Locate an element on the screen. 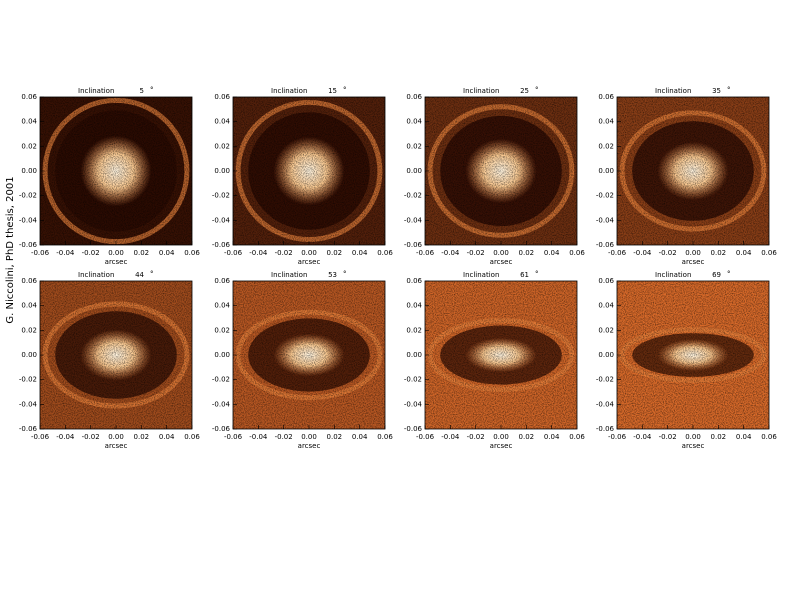 This screenshot has height=595, width=794. panel-inclination: 61 is located at coordinates (524, 275).